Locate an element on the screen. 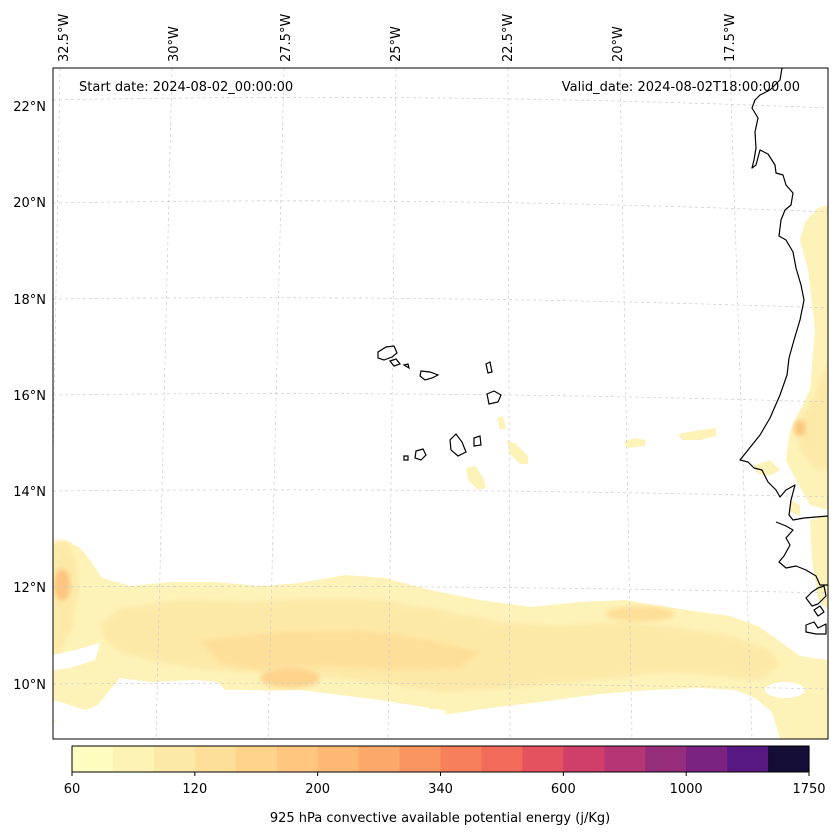 The height and width of the screenshot is (836, 837). lon-label: 32.5°W is located at coordinates (64, 38).